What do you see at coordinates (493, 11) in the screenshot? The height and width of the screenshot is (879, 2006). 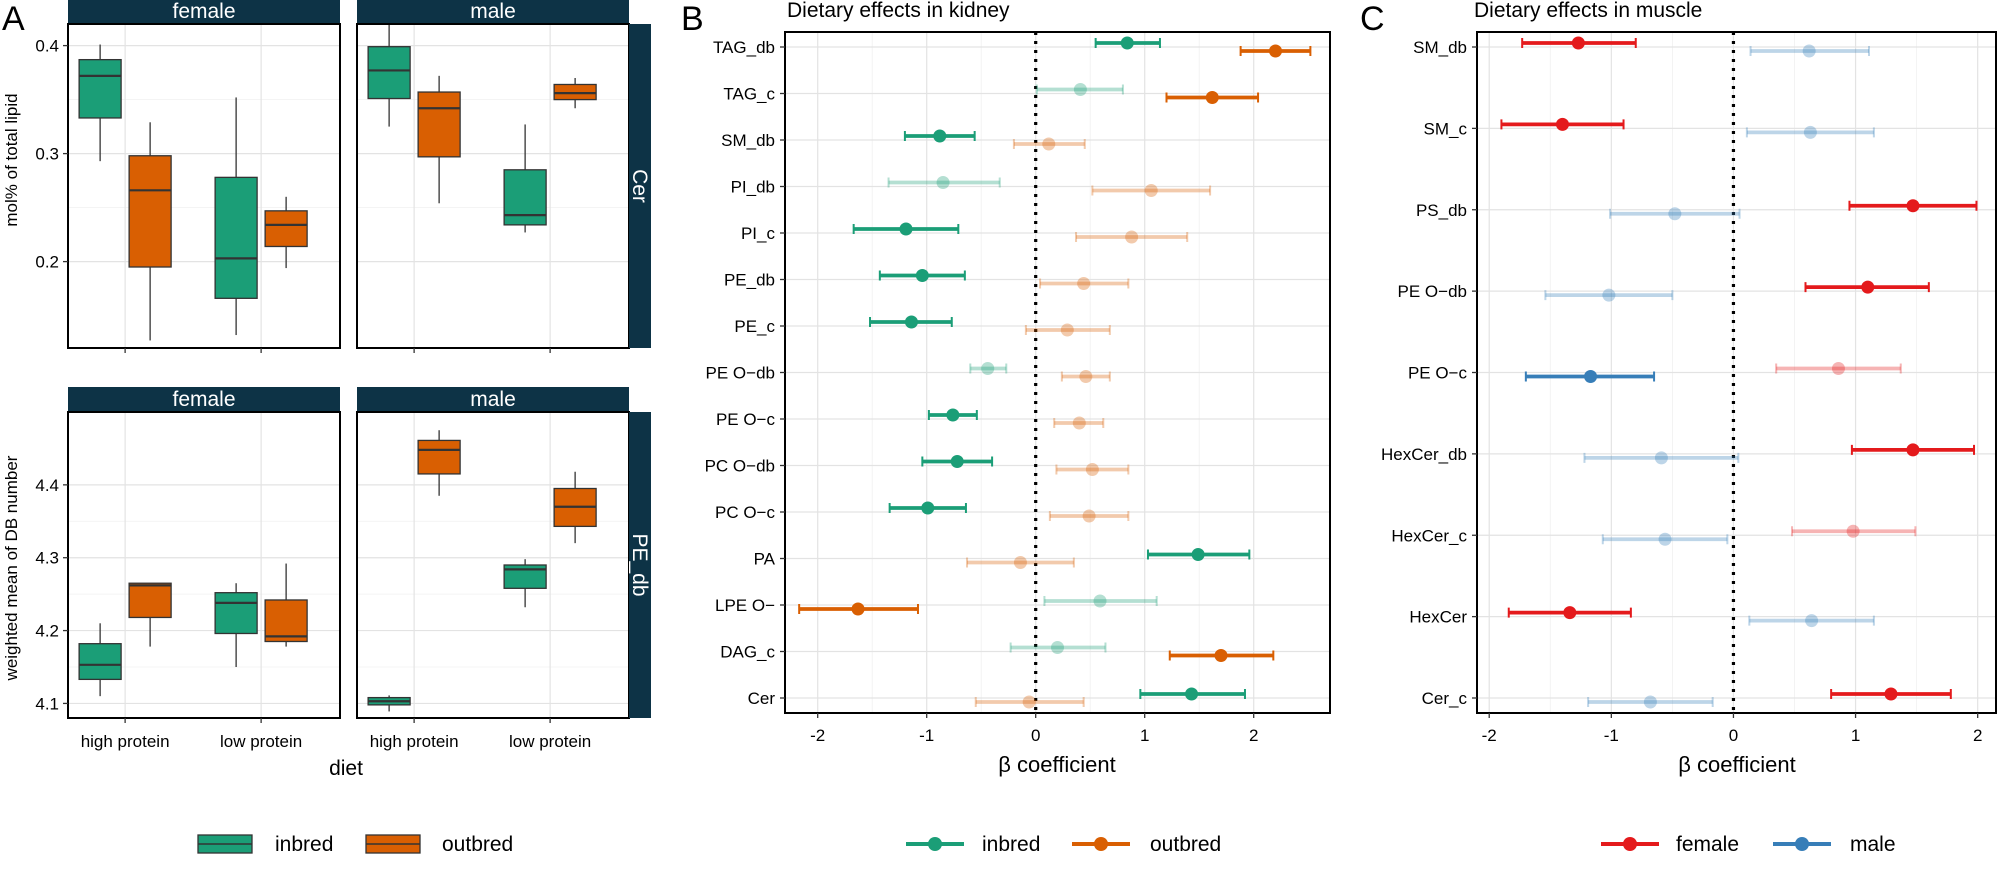 I see `strip-label-male-row1: male` at bounding box center [493, 11].